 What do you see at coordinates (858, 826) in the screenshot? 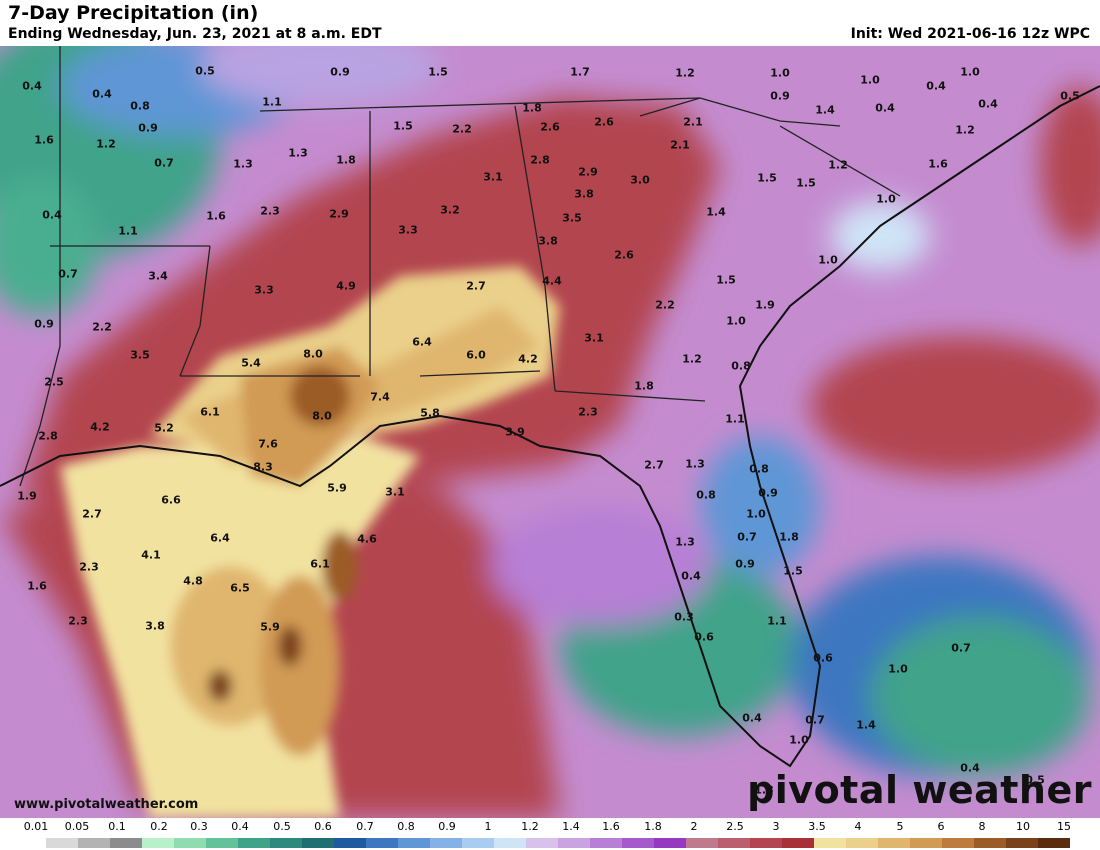
I see `legend-label: 4` at bounding box center [858, 826].